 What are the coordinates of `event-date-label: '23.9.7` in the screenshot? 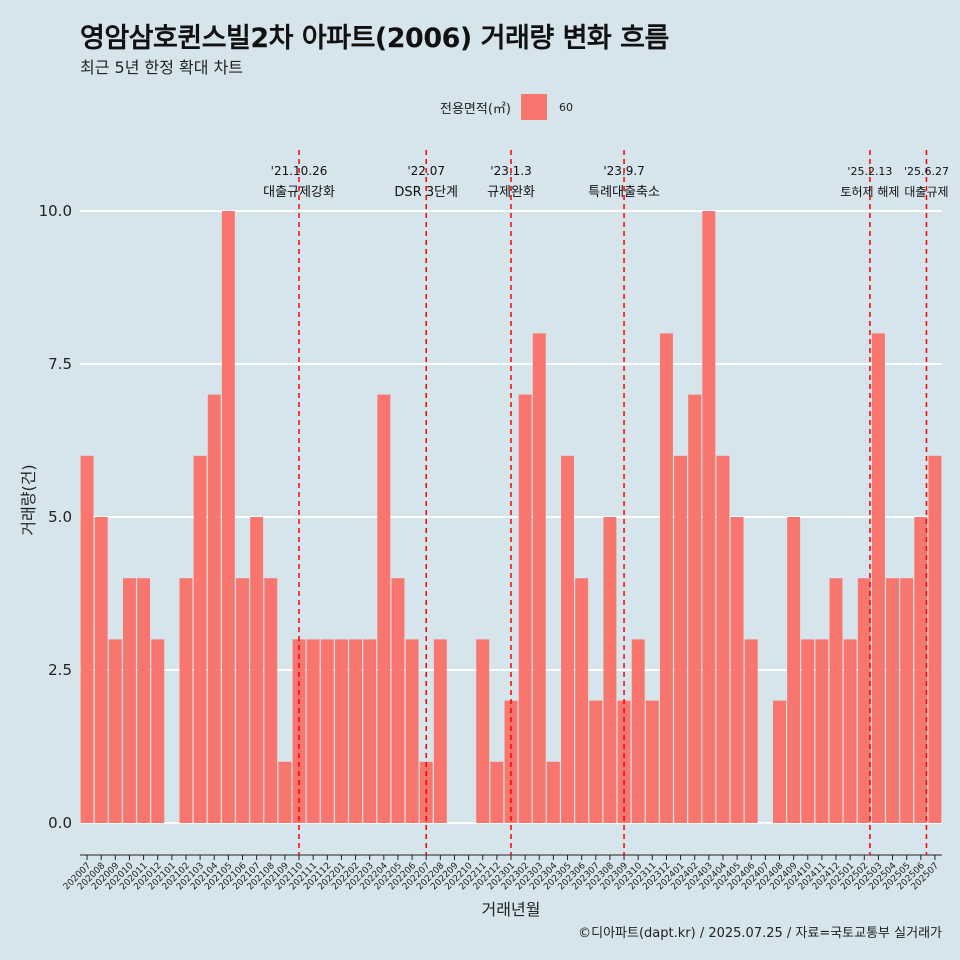 It's located at (623, 171).